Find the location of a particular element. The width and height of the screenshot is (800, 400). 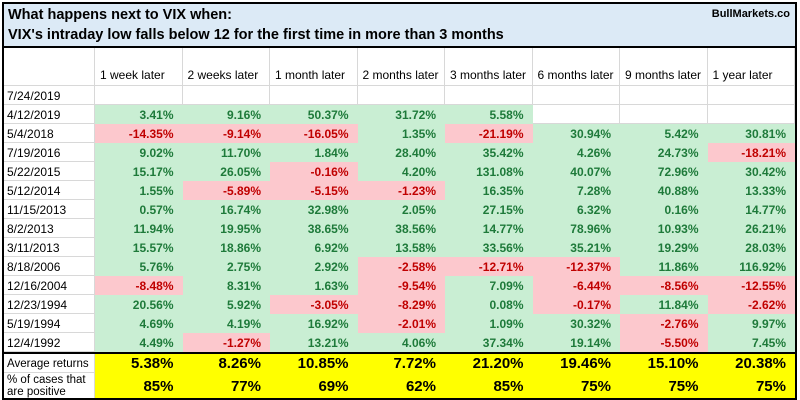

value-cell: 19.14% is located at coordinates (576, 342).